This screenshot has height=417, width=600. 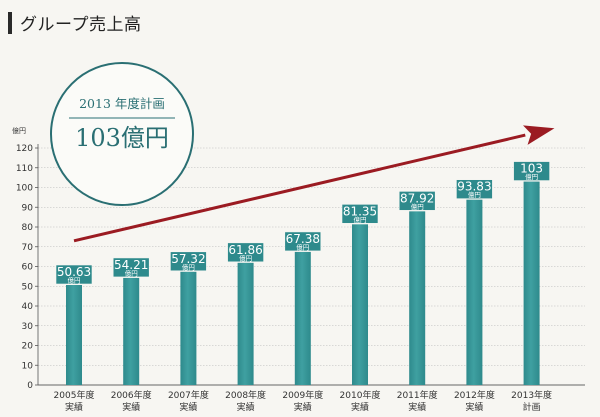 I want to click on y-tick-label: 40, so click(x=28, y=307).